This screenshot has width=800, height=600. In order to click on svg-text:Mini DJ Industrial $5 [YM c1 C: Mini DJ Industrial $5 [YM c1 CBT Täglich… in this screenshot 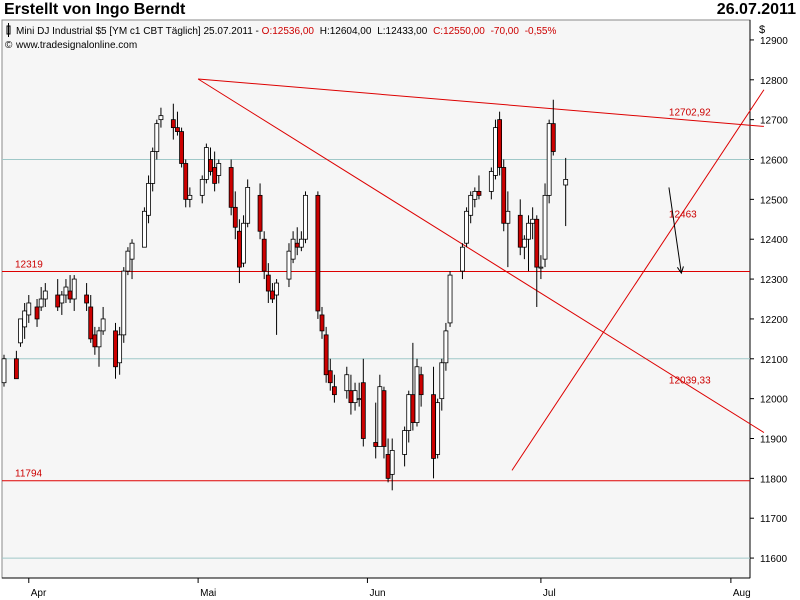, I will do `click(286, 31)`.